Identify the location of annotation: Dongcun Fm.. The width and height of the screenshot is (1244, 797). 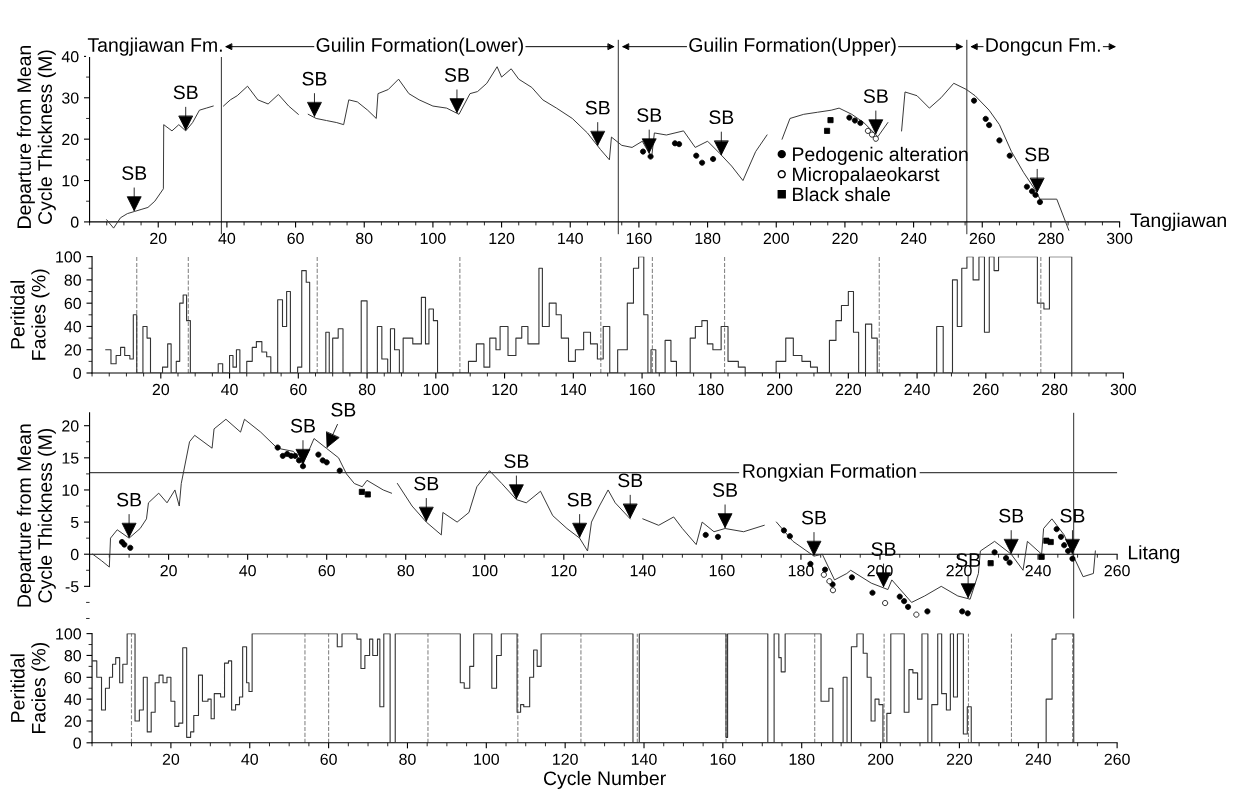
(1043, 47).